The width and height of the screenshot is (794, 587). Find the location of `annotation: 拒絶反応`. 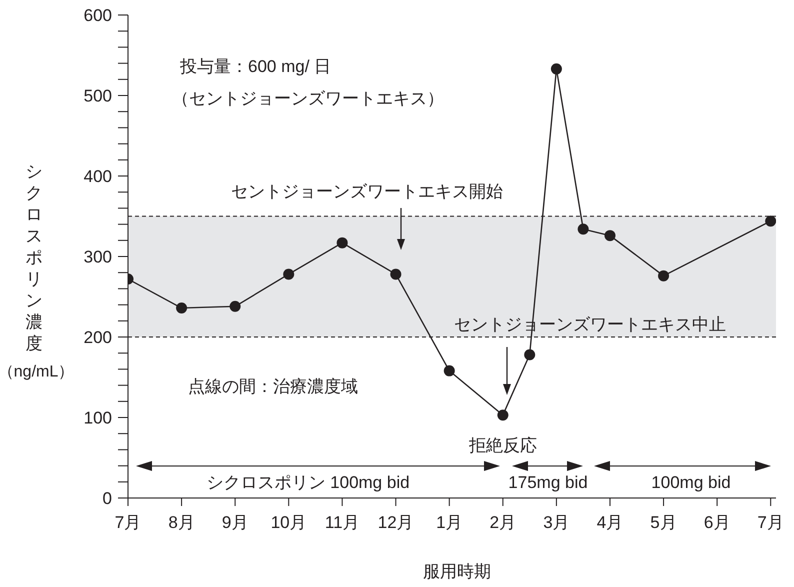

annotation: 拒絶反応 is located at coordinates (502, 446).